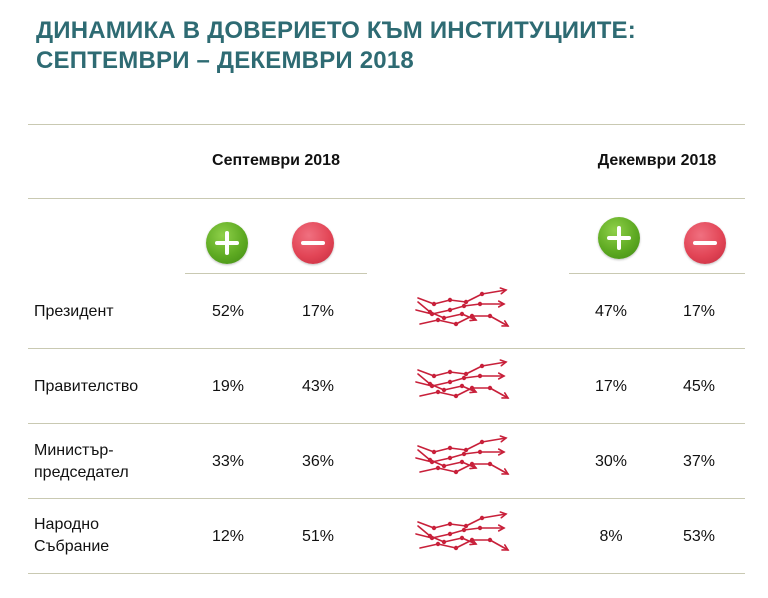 This screenshot has width=768, height=598. I want to click on september-negative-value: 17%, so click(318, 311).